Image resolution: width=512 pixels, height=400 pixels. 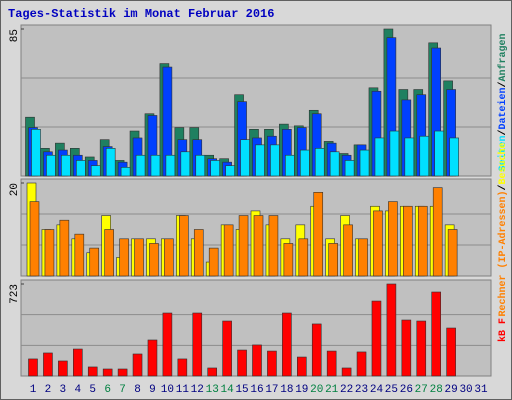 I want to click on x-tick-label: 28, so click(x=436, y=390).